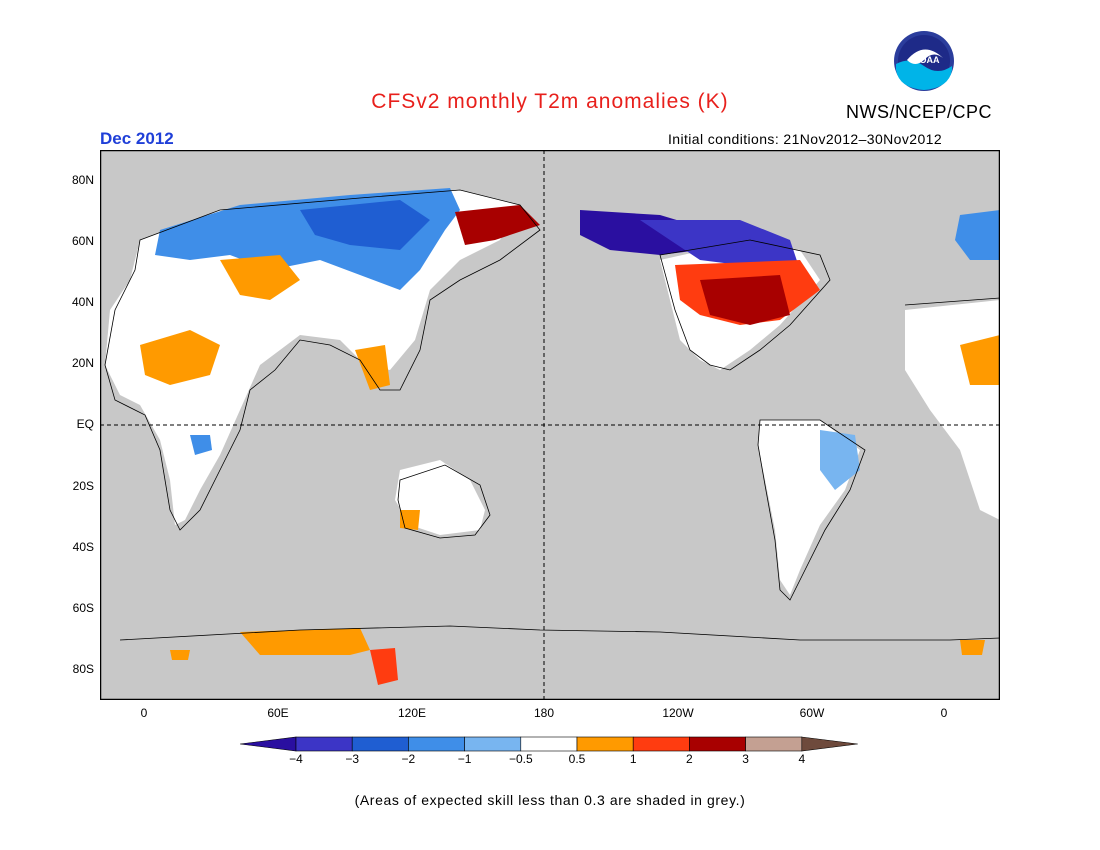  I want to click on colorbar-tick-label: −2, so click(408, 759).